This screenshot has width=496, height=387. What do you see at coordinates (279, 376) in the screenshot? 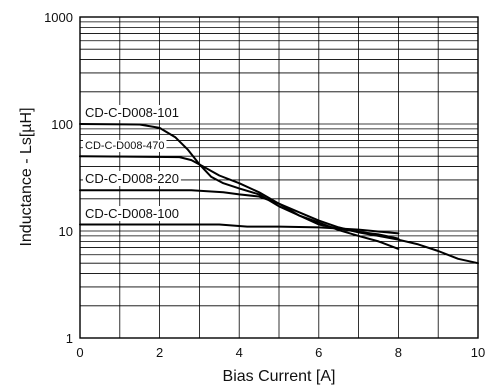
I see `x-axis-title: Bias Current [A]` at bounding box center [279, 376].